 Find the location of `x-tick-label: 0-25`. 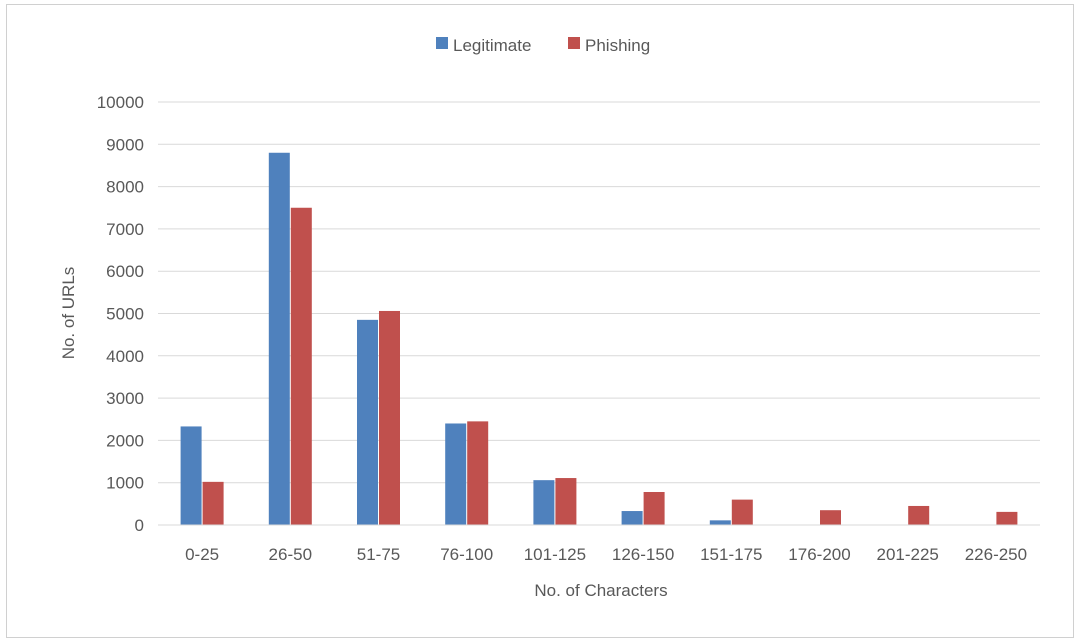

x-tick-label: 0-25 is located at coordinates (202, 554).